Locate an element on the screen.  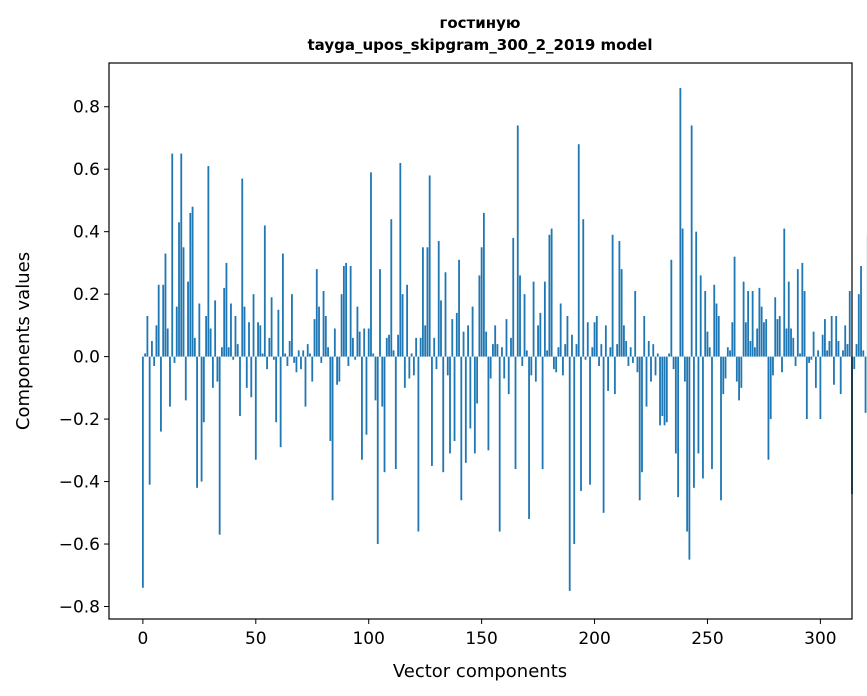
y-tick-label: −0.6 is located at coordinates (79, 545).